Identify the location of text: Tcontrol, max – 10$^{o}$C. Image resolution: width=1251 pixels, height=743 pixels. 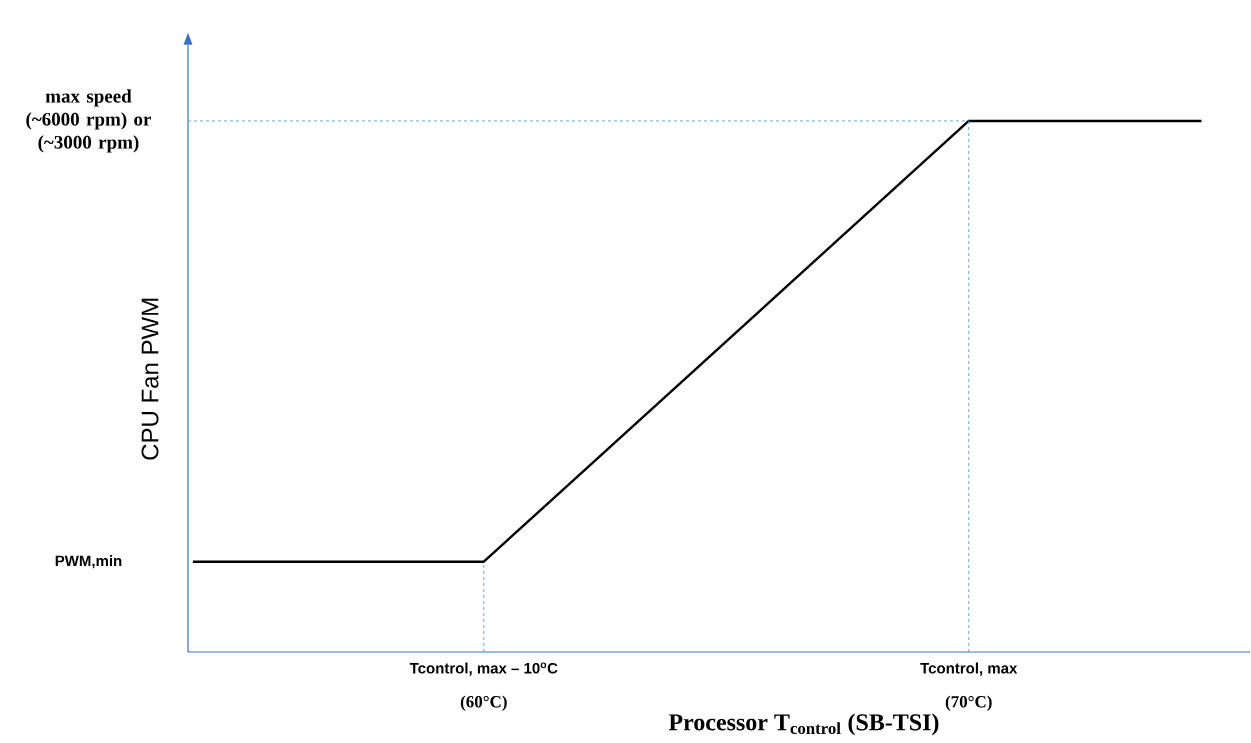
(483, 669).